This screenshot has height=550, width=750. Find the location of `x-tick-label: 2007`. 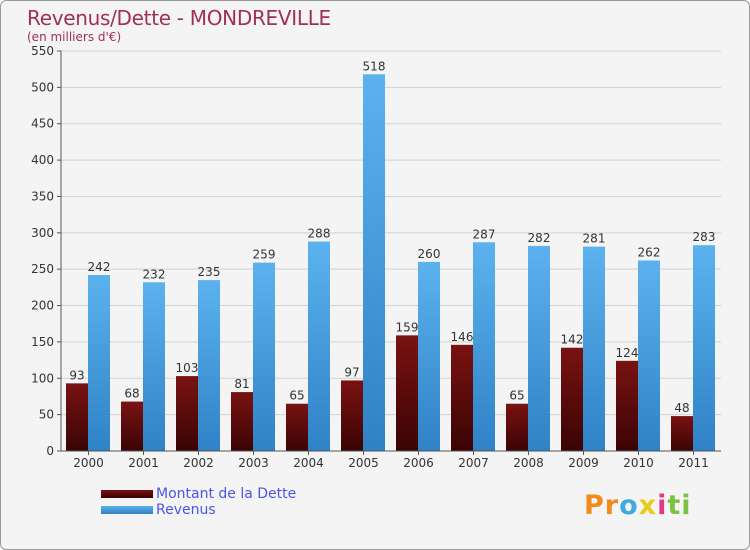

x-tick-label: 2007 is located at coordinates (473, 463).